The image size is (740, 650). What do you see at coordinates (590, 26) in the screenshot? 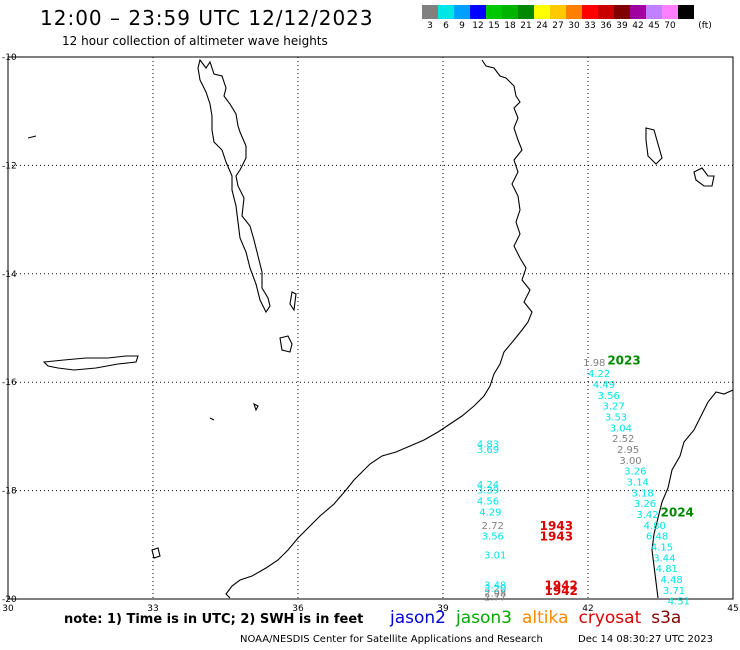
I see `legend-label: 33` at bounding box center [590, 26].